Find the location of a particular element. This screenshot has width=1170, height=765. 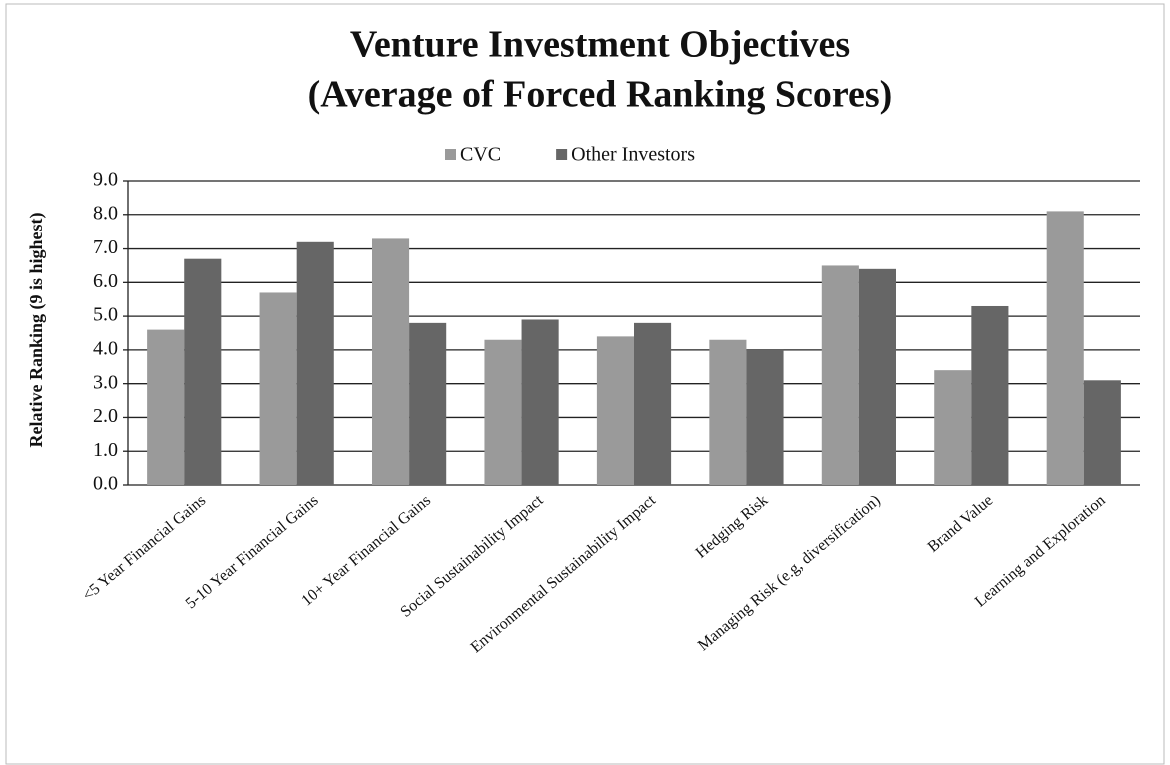

chart-title: Venture Investment Objectives is located at coordinates (600, 45).